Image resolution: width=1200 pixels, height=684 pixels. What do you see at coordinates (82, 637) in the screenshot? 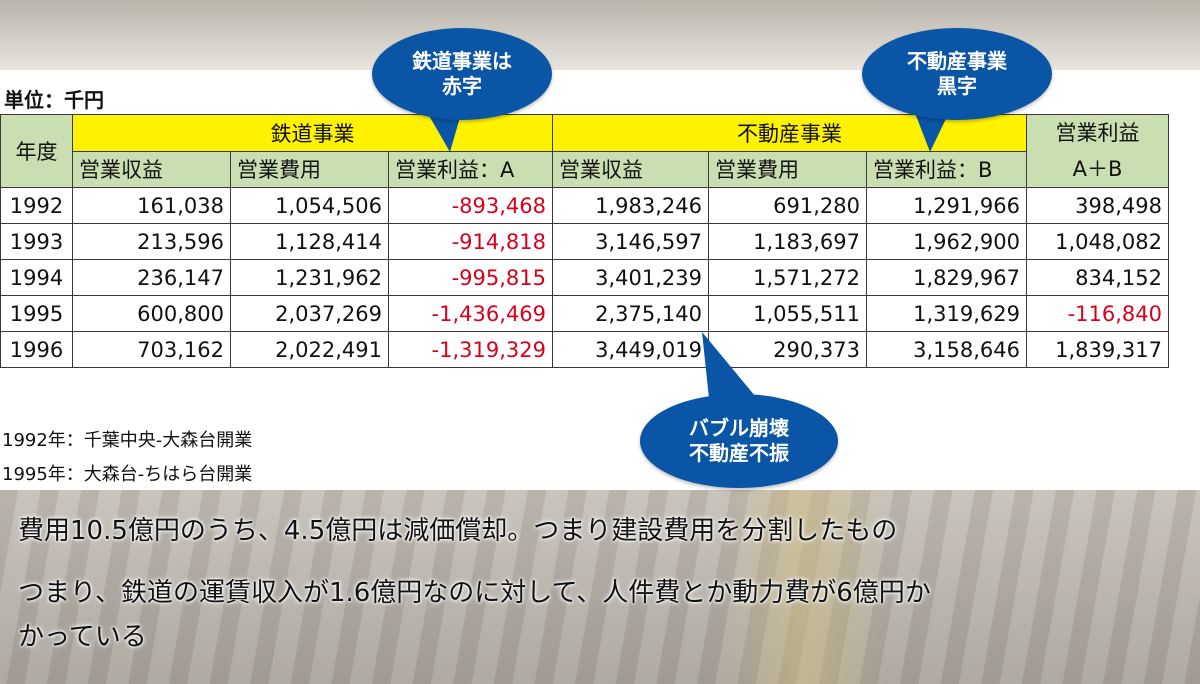
I see `subtitle-line-3: かっている` at bounding box center [82, 637].